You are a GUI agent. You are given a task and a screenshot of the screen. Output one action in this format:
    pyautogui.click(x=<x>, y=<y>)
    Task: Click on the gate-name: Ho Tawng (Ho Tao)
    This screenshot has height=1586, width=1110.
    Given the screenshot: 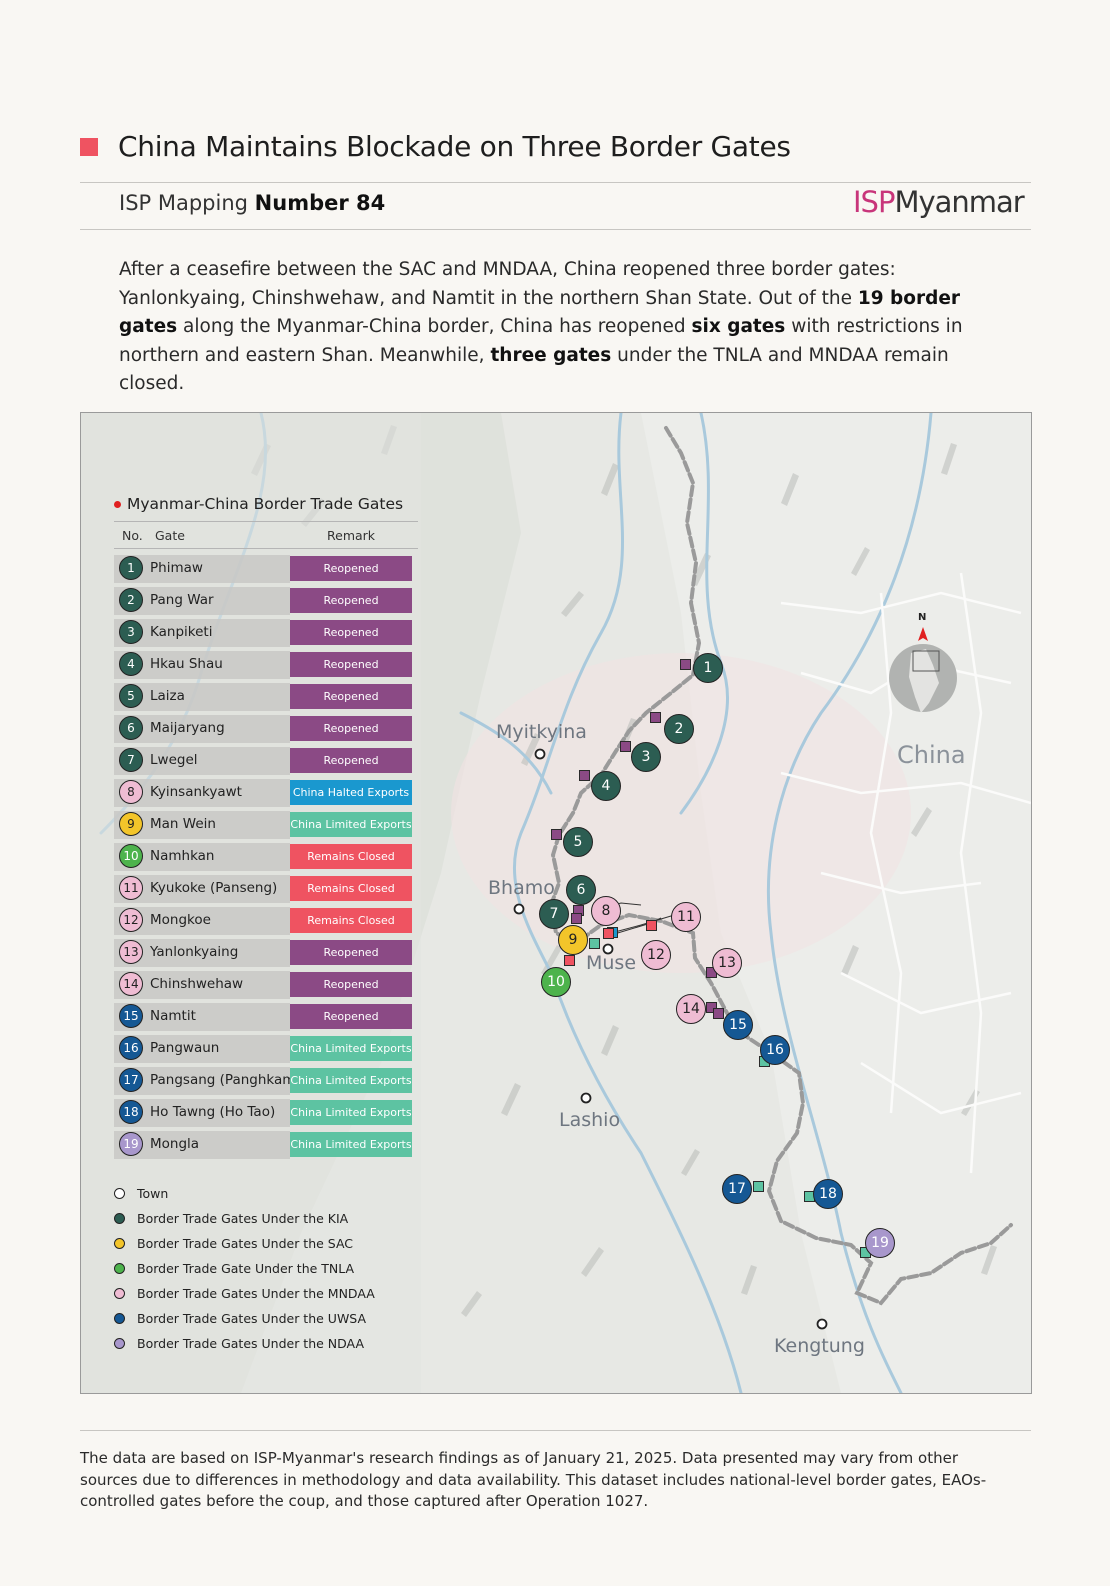 What is the action you would take?
    pyautogui.click(x=213, y=1112)
    